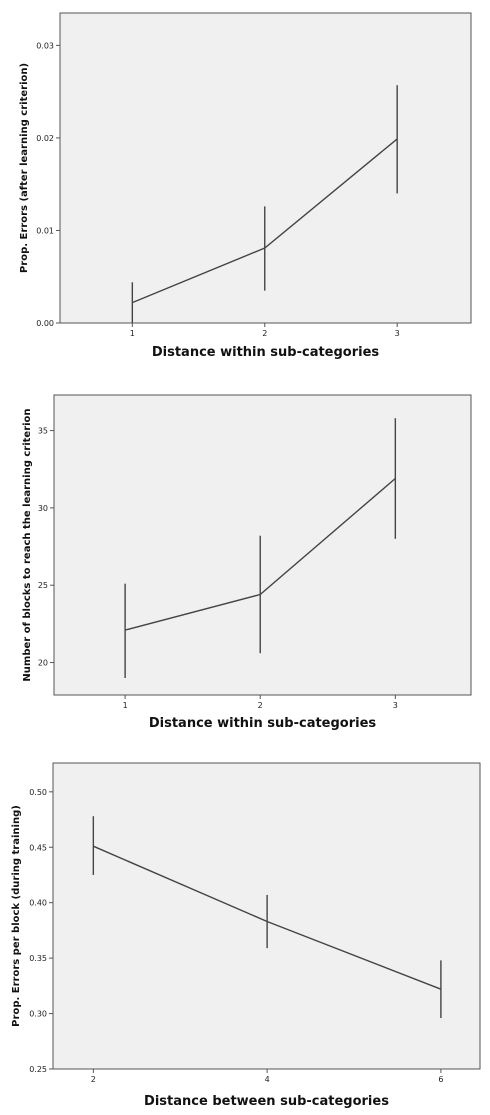 The image size is (490, 1115). I want to click on y-tick-label: 0.45, so click(38, 847).